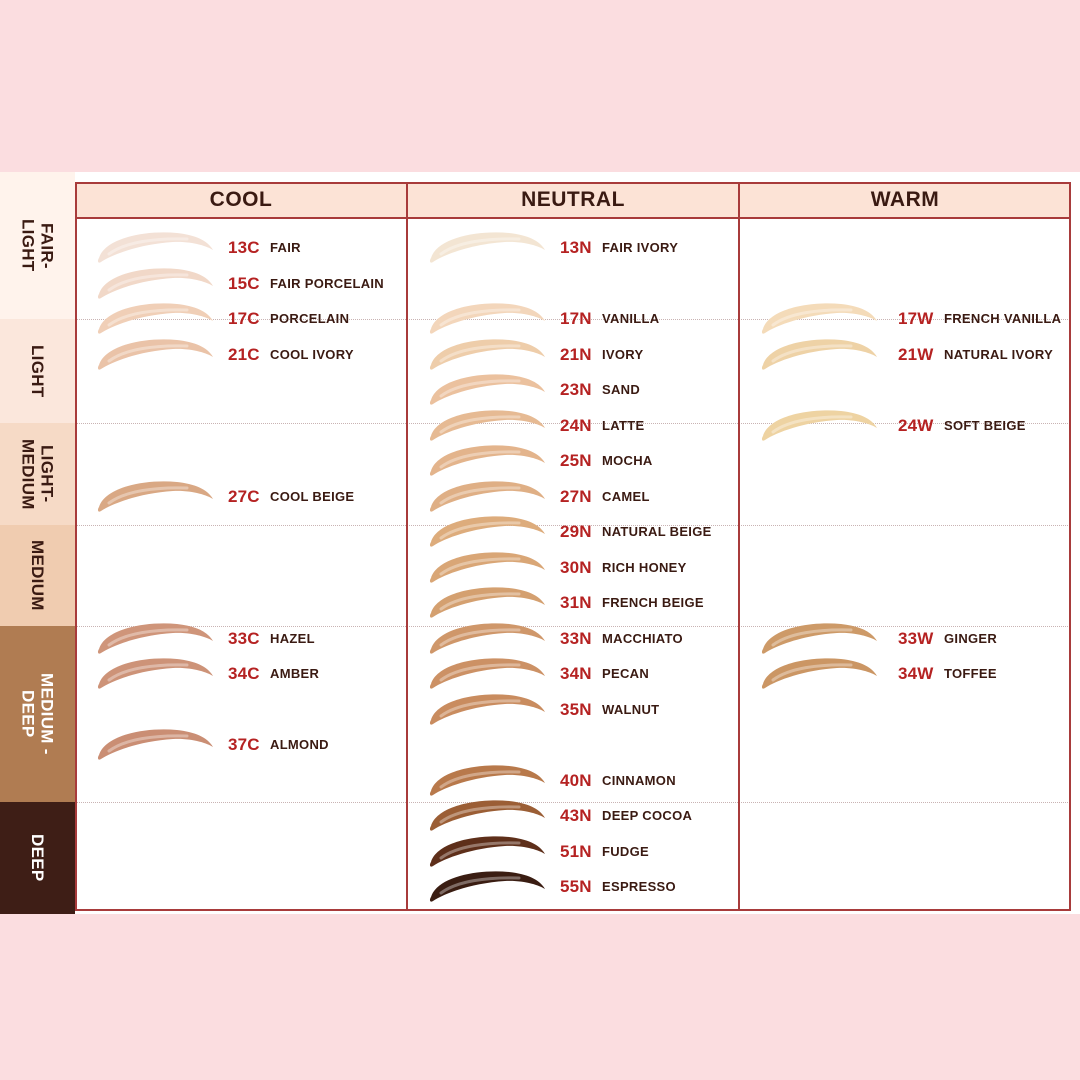 Image resolution: width=1080 pixels, height=1080 pixels. What do you see at coordinates (631, 318) in the screenshot?
I see `shade-name: VANILLA` at bounding box center [631, 318].